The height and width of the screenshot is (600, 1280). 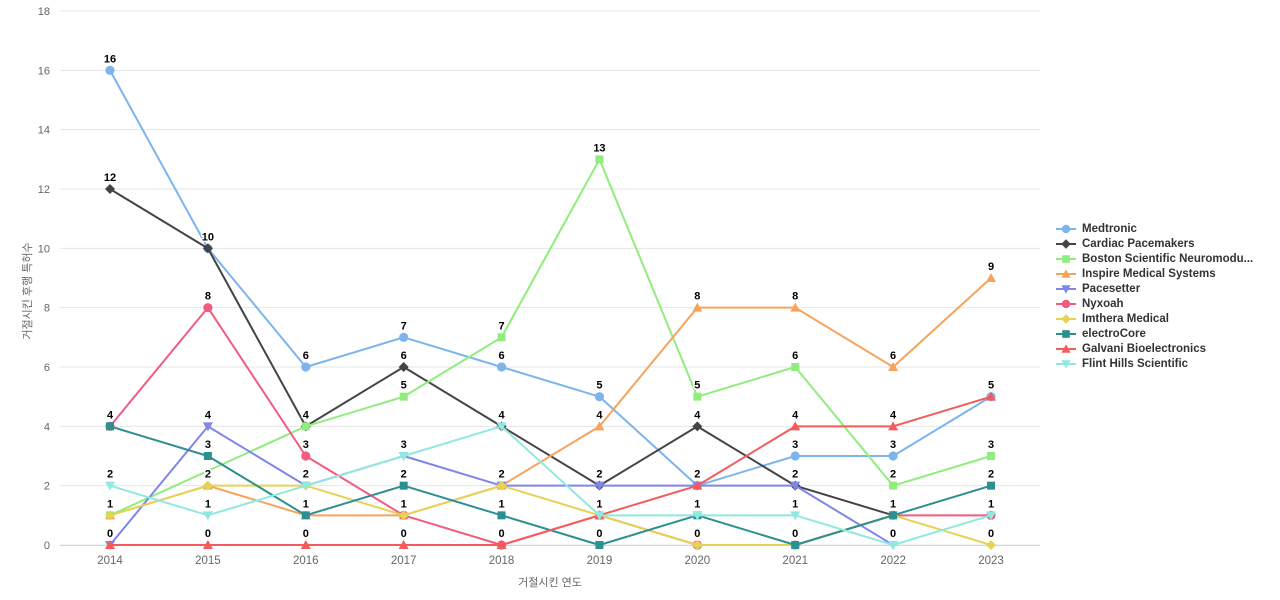 I want to click on x-tick-label: 2022, so click(x=893, y=561).